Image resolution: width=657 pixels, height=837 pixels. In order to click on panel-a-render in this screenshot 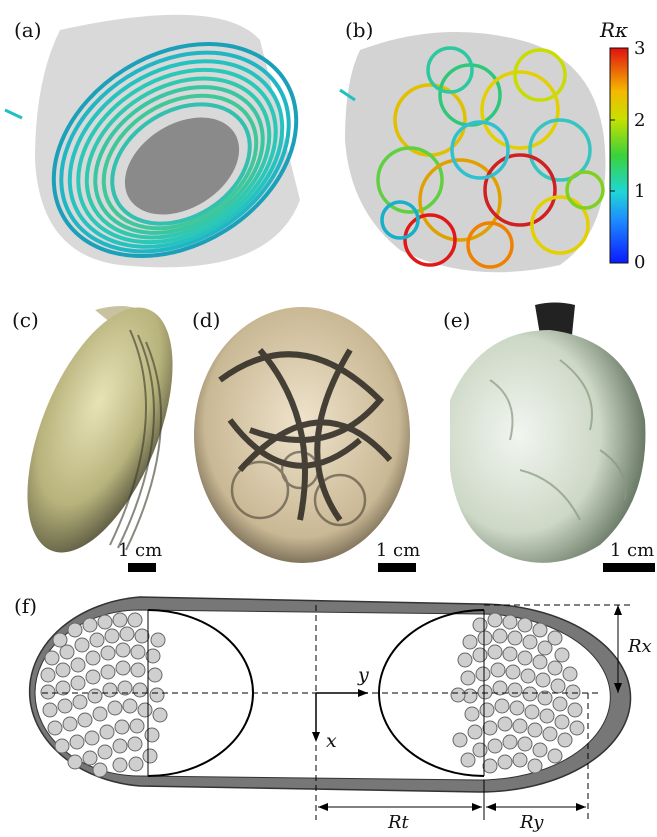, I will do `click(152, 141)`.